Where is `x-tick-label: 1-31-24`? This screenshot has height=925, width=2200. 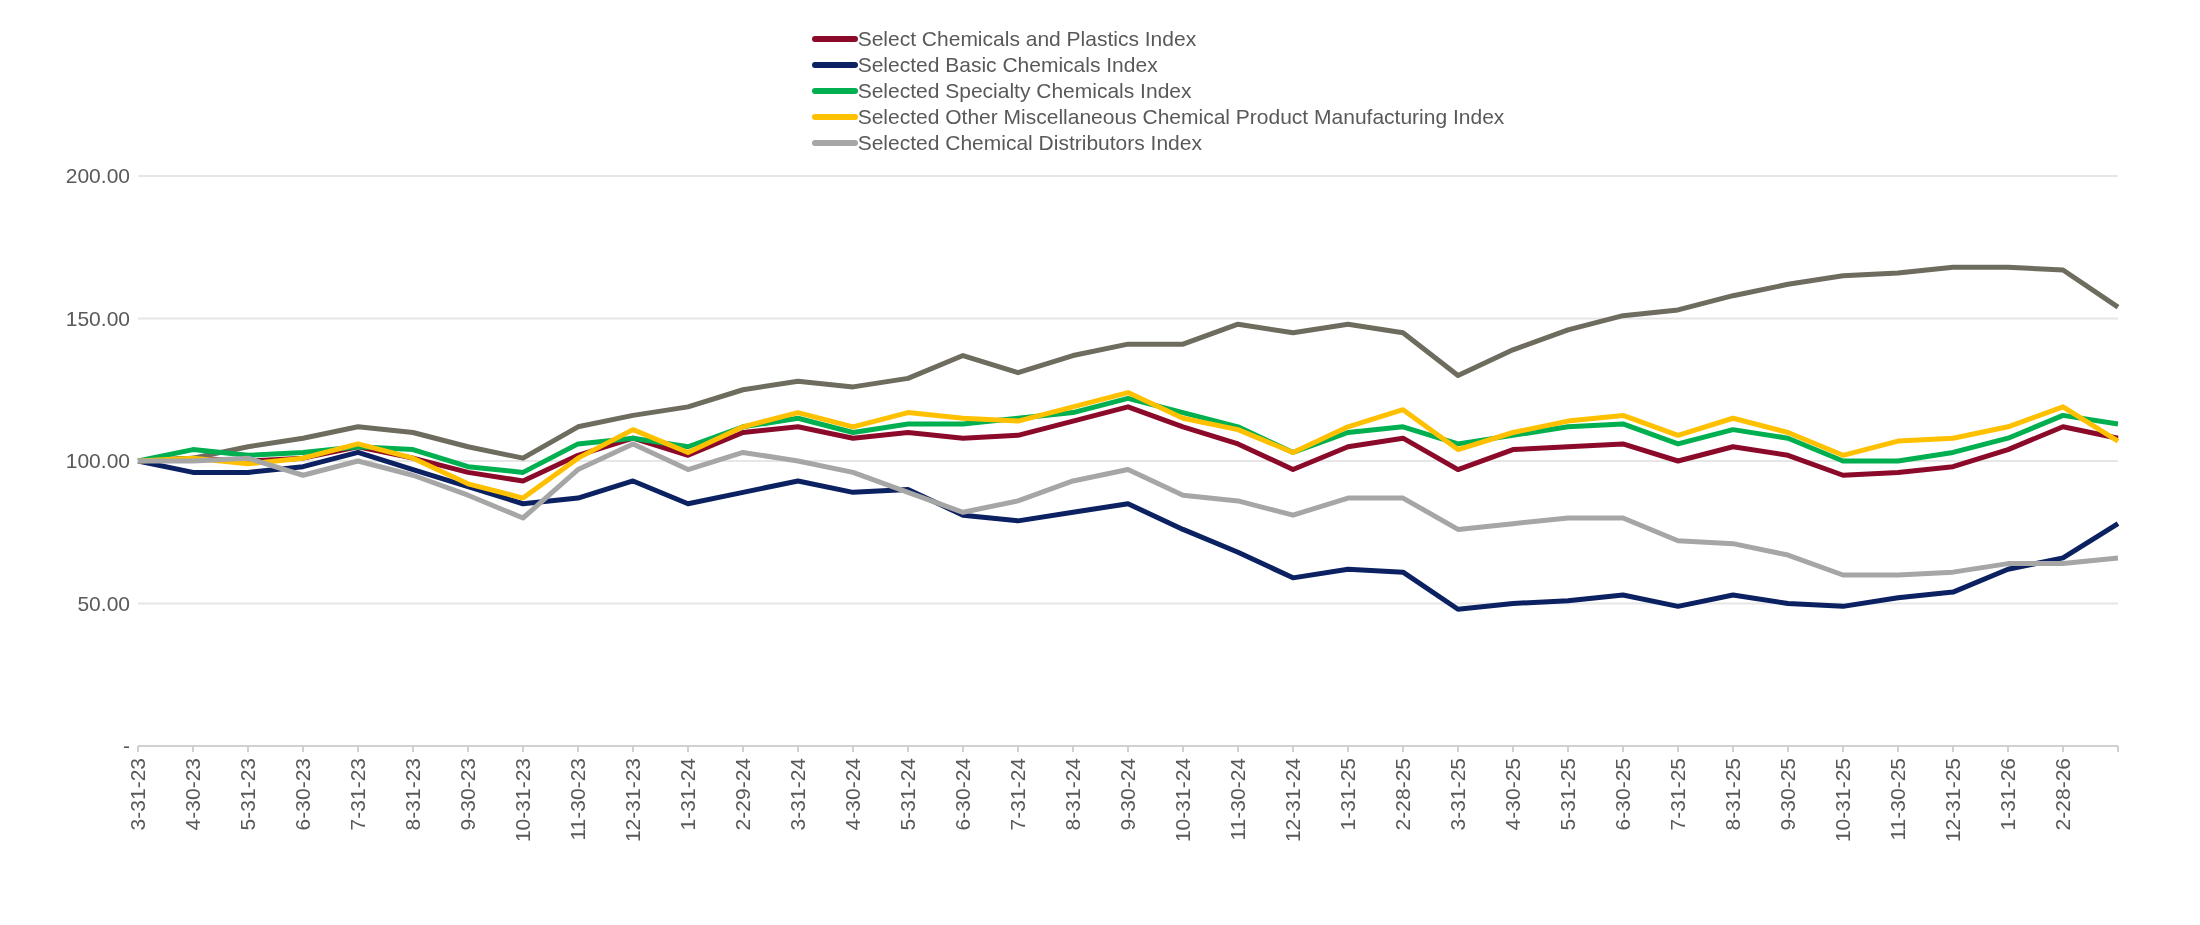
x-tick-label: 1-31-24 is located at coordinates (687, 794).